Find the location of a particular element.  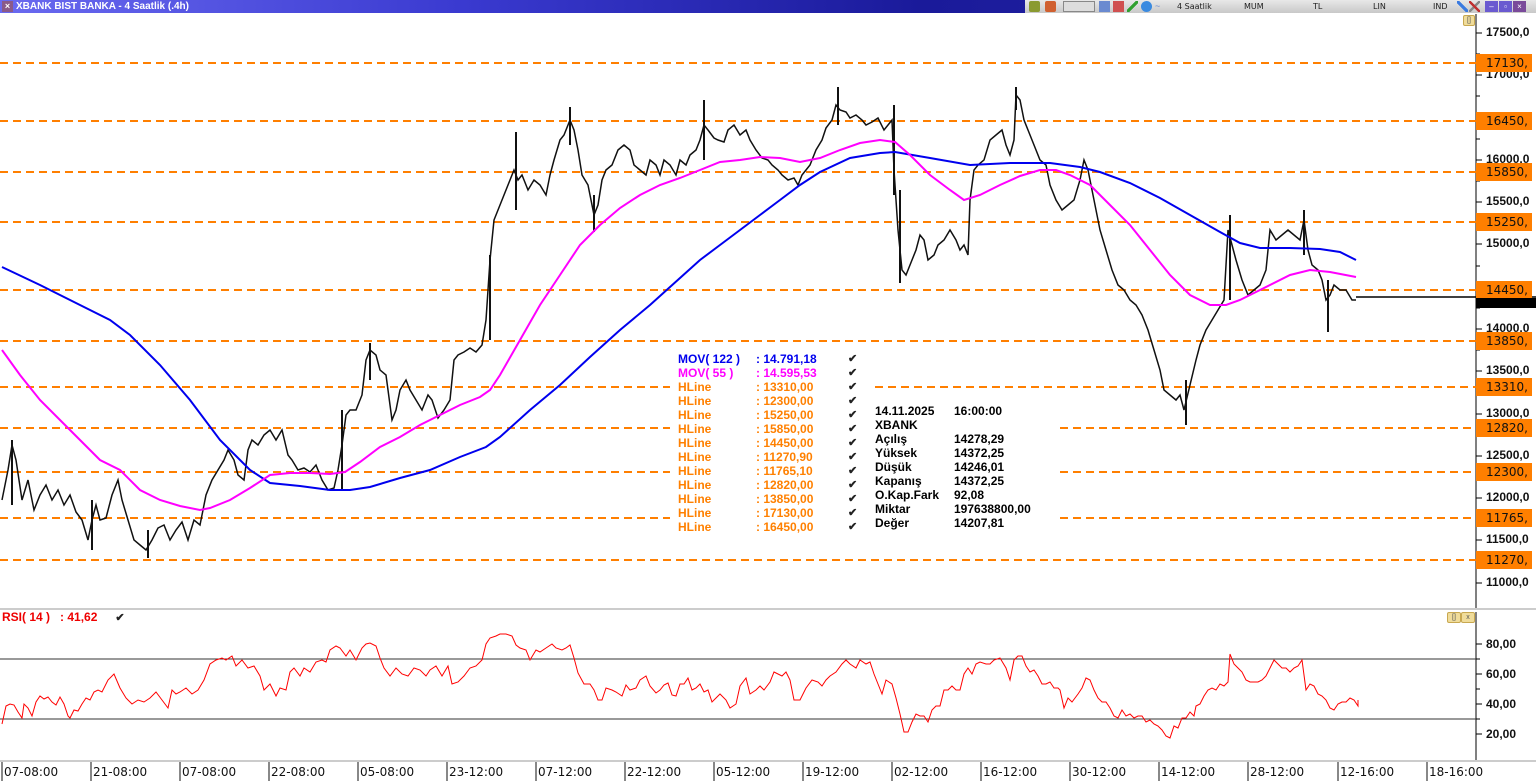

y-label: 14000,0 is located at coordinates (1508, 328).